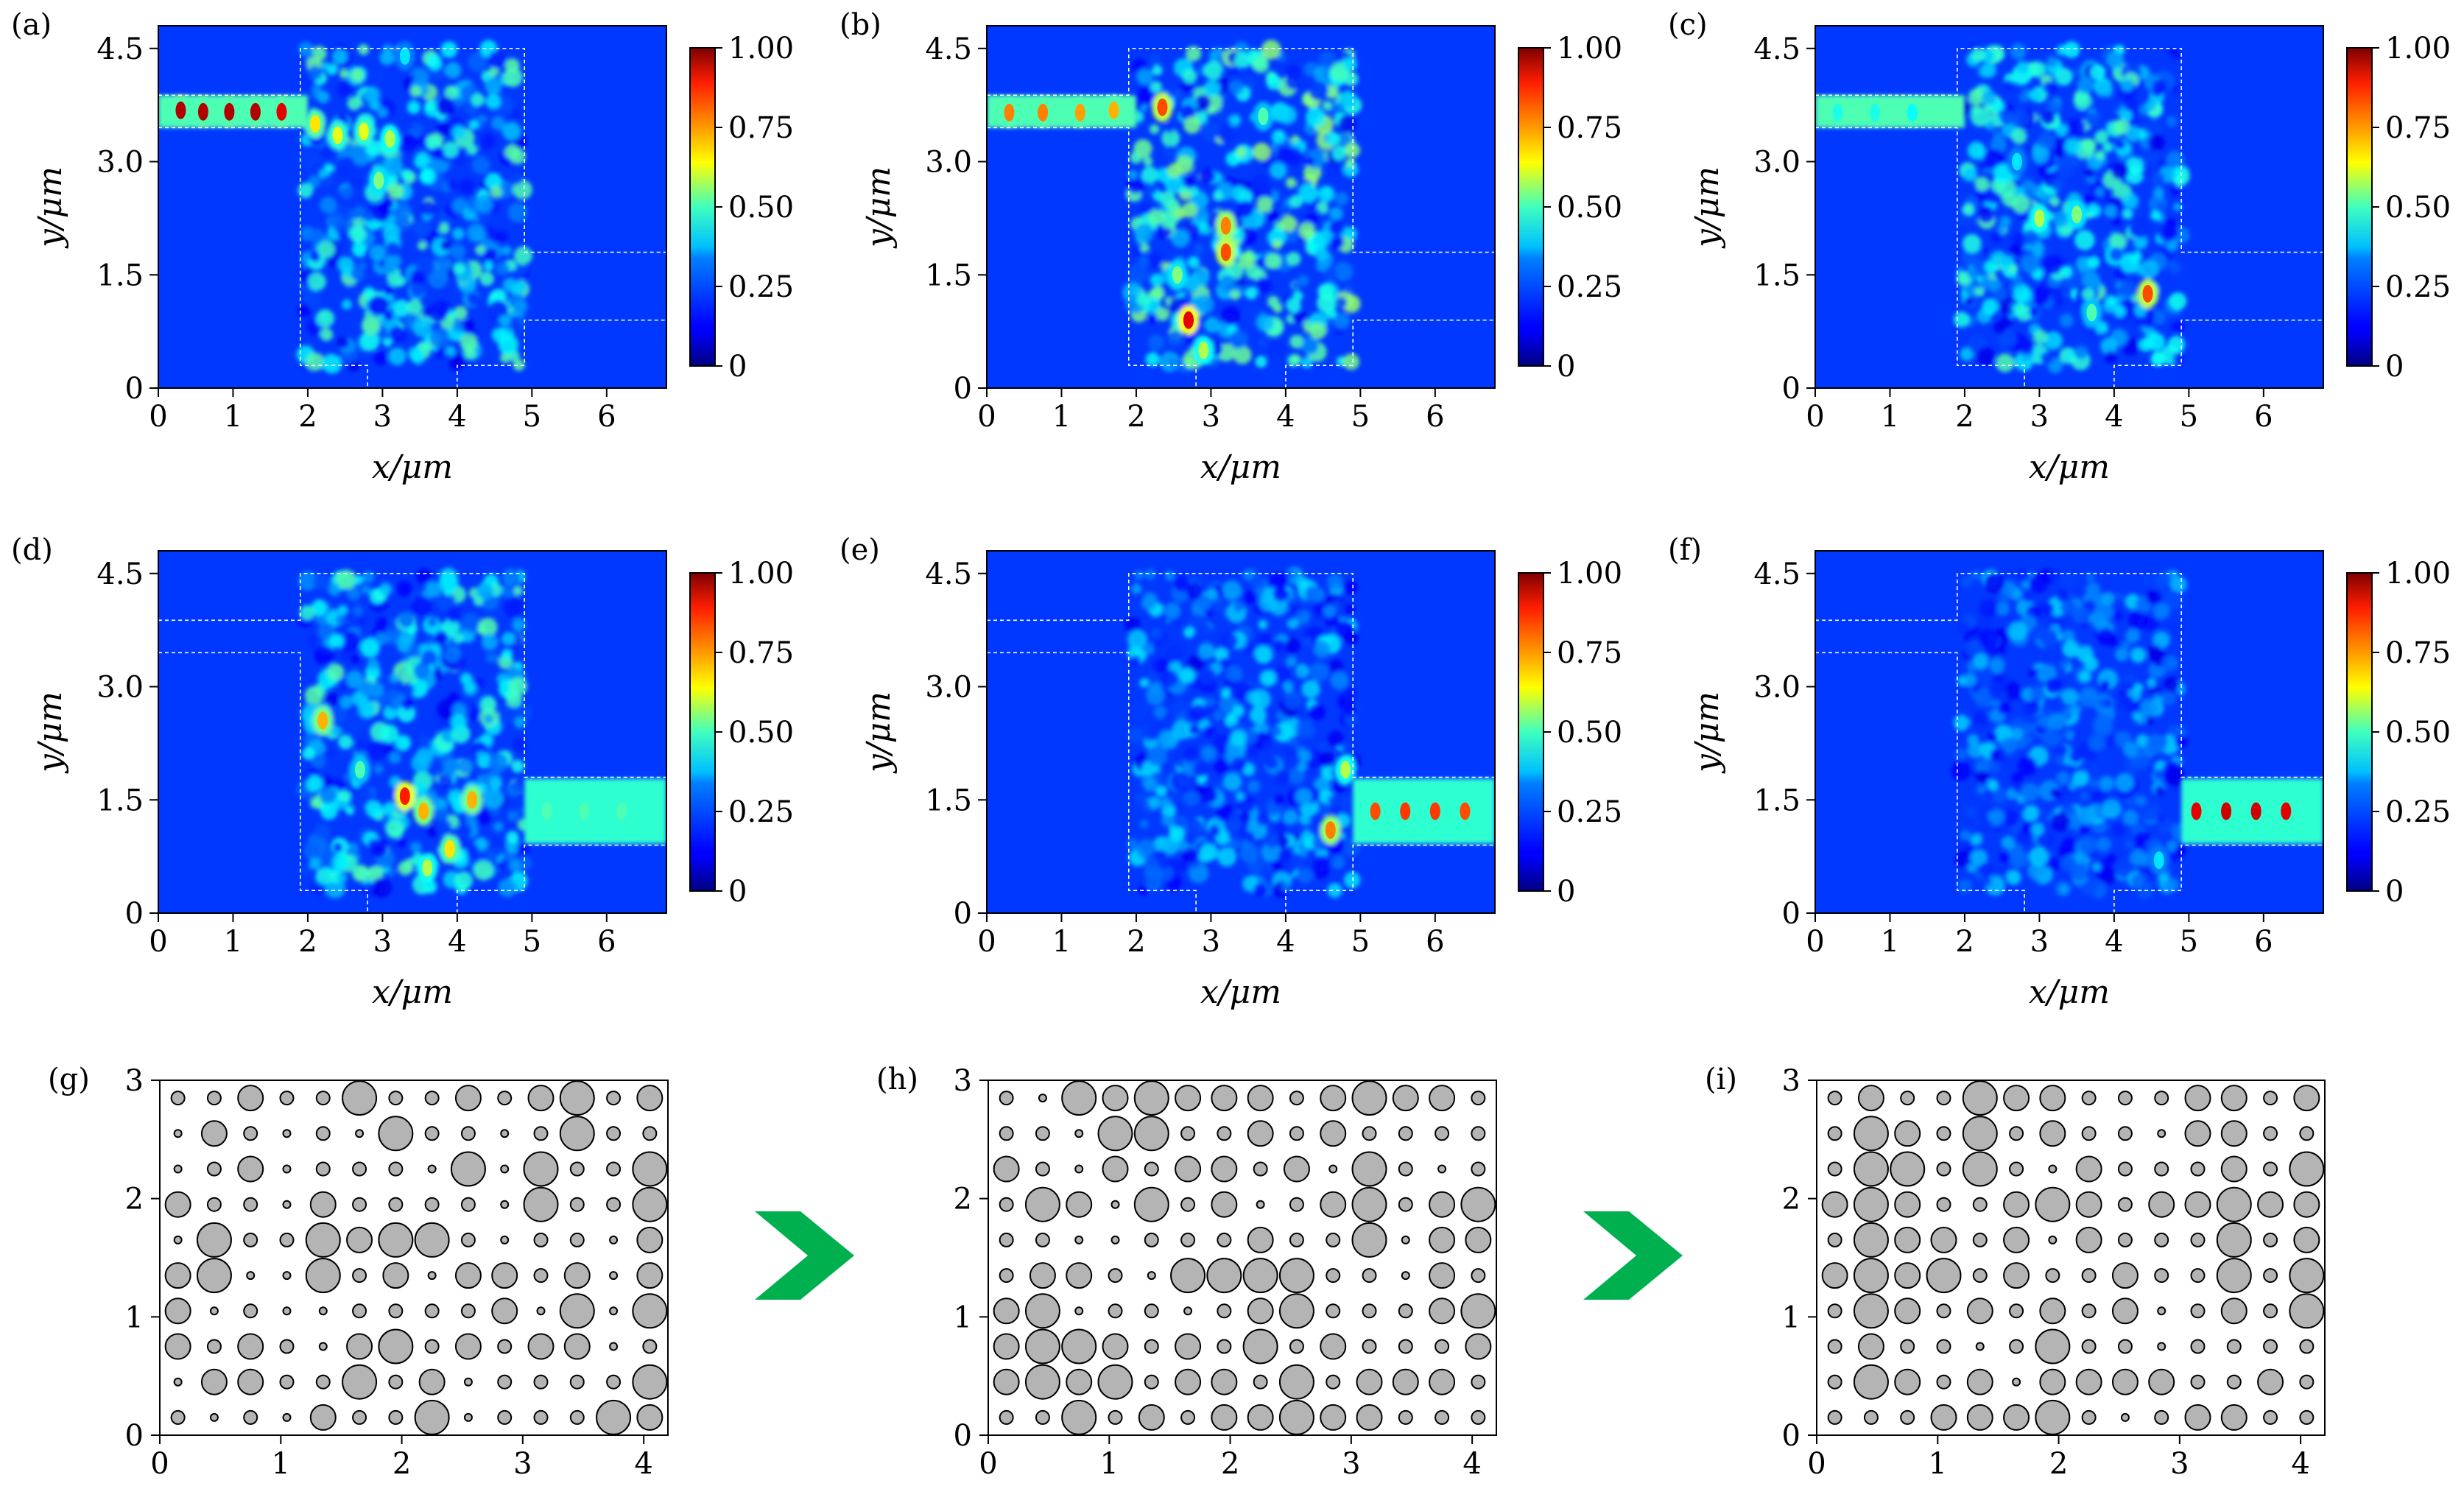  What do you see at coordinates (134, 389) in the screenshot?
I see `y-tick-label: 0` at bounding box center [134, 389].